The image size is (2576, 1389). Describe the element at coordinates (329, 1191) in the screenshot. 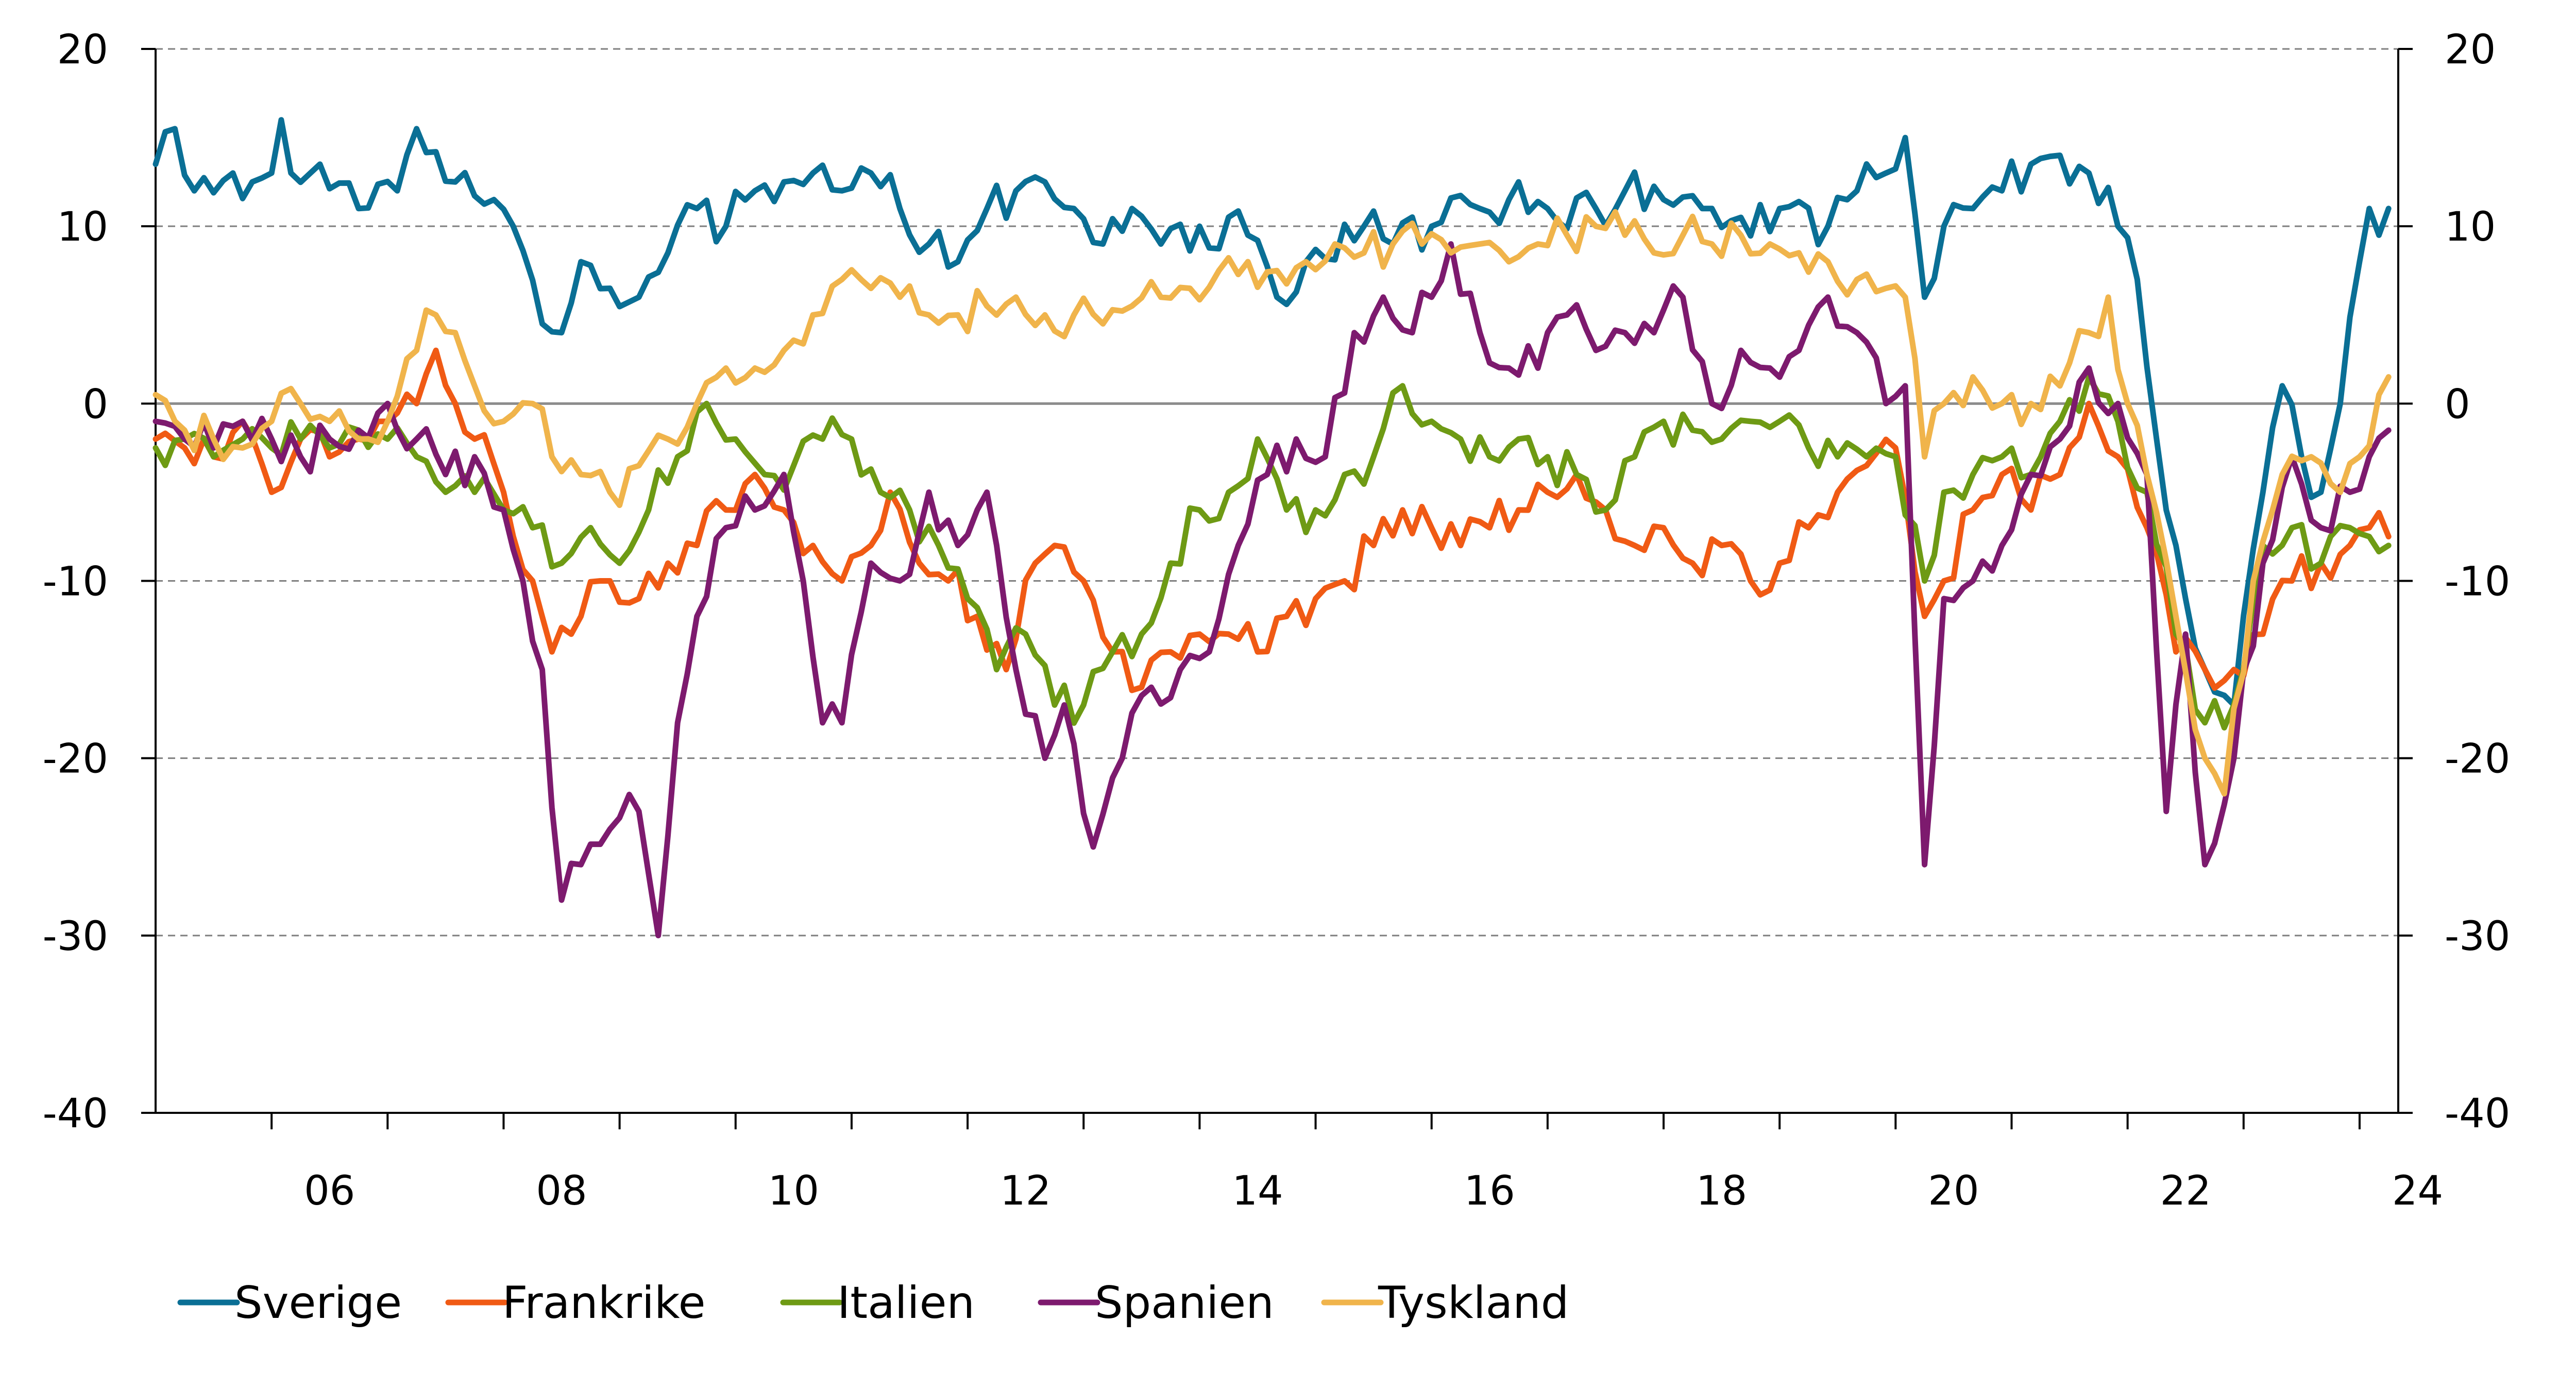

I see `x-tick-label: 06` at that location.